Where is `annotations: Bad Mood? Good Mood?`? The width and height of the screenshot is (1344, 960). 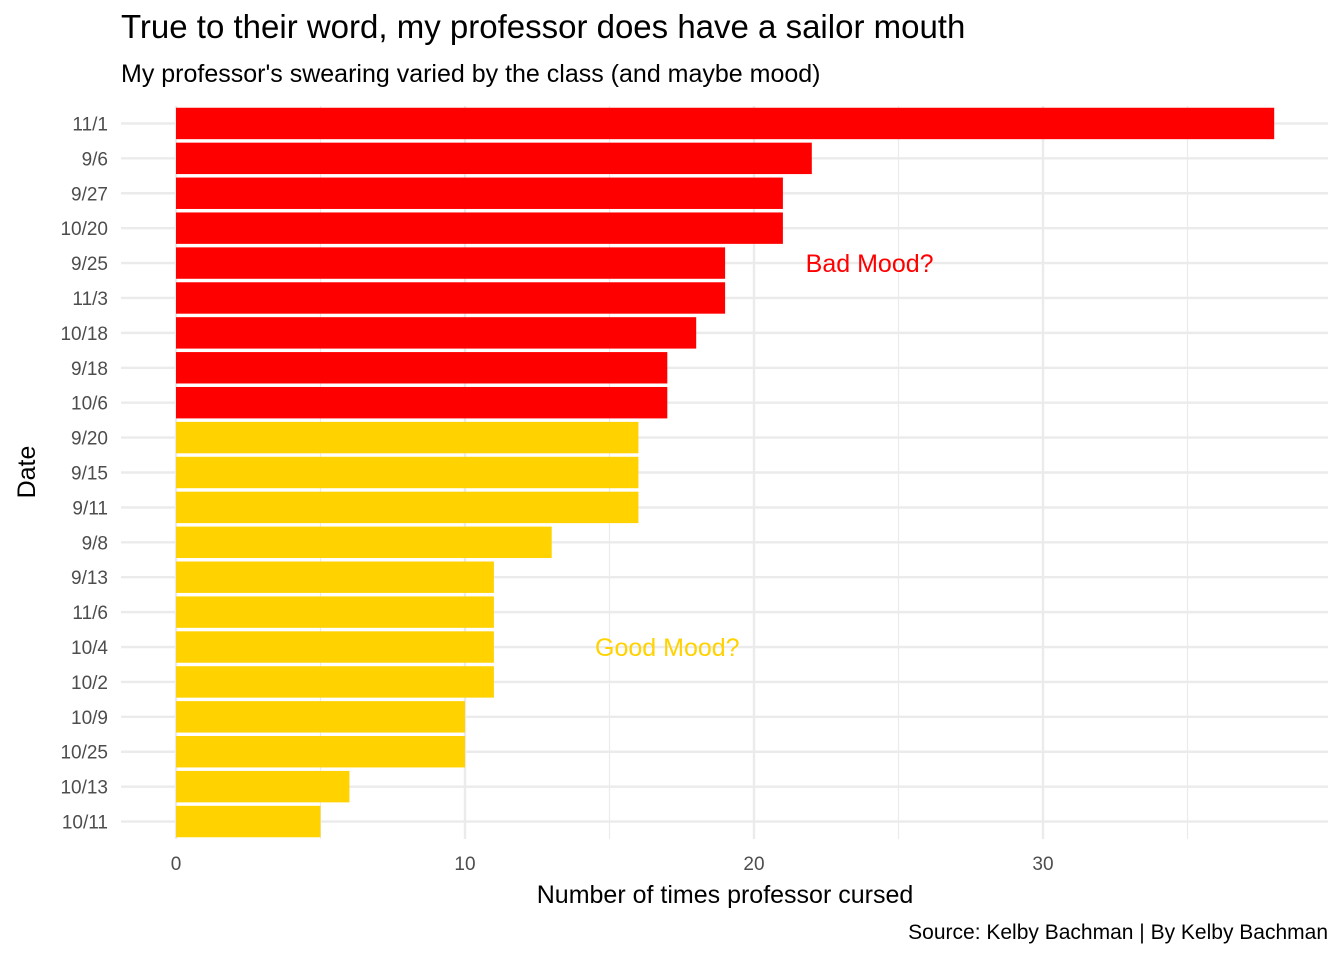 annotations: Bad Mood? Good Mood? is located at coordinates (764, 456).